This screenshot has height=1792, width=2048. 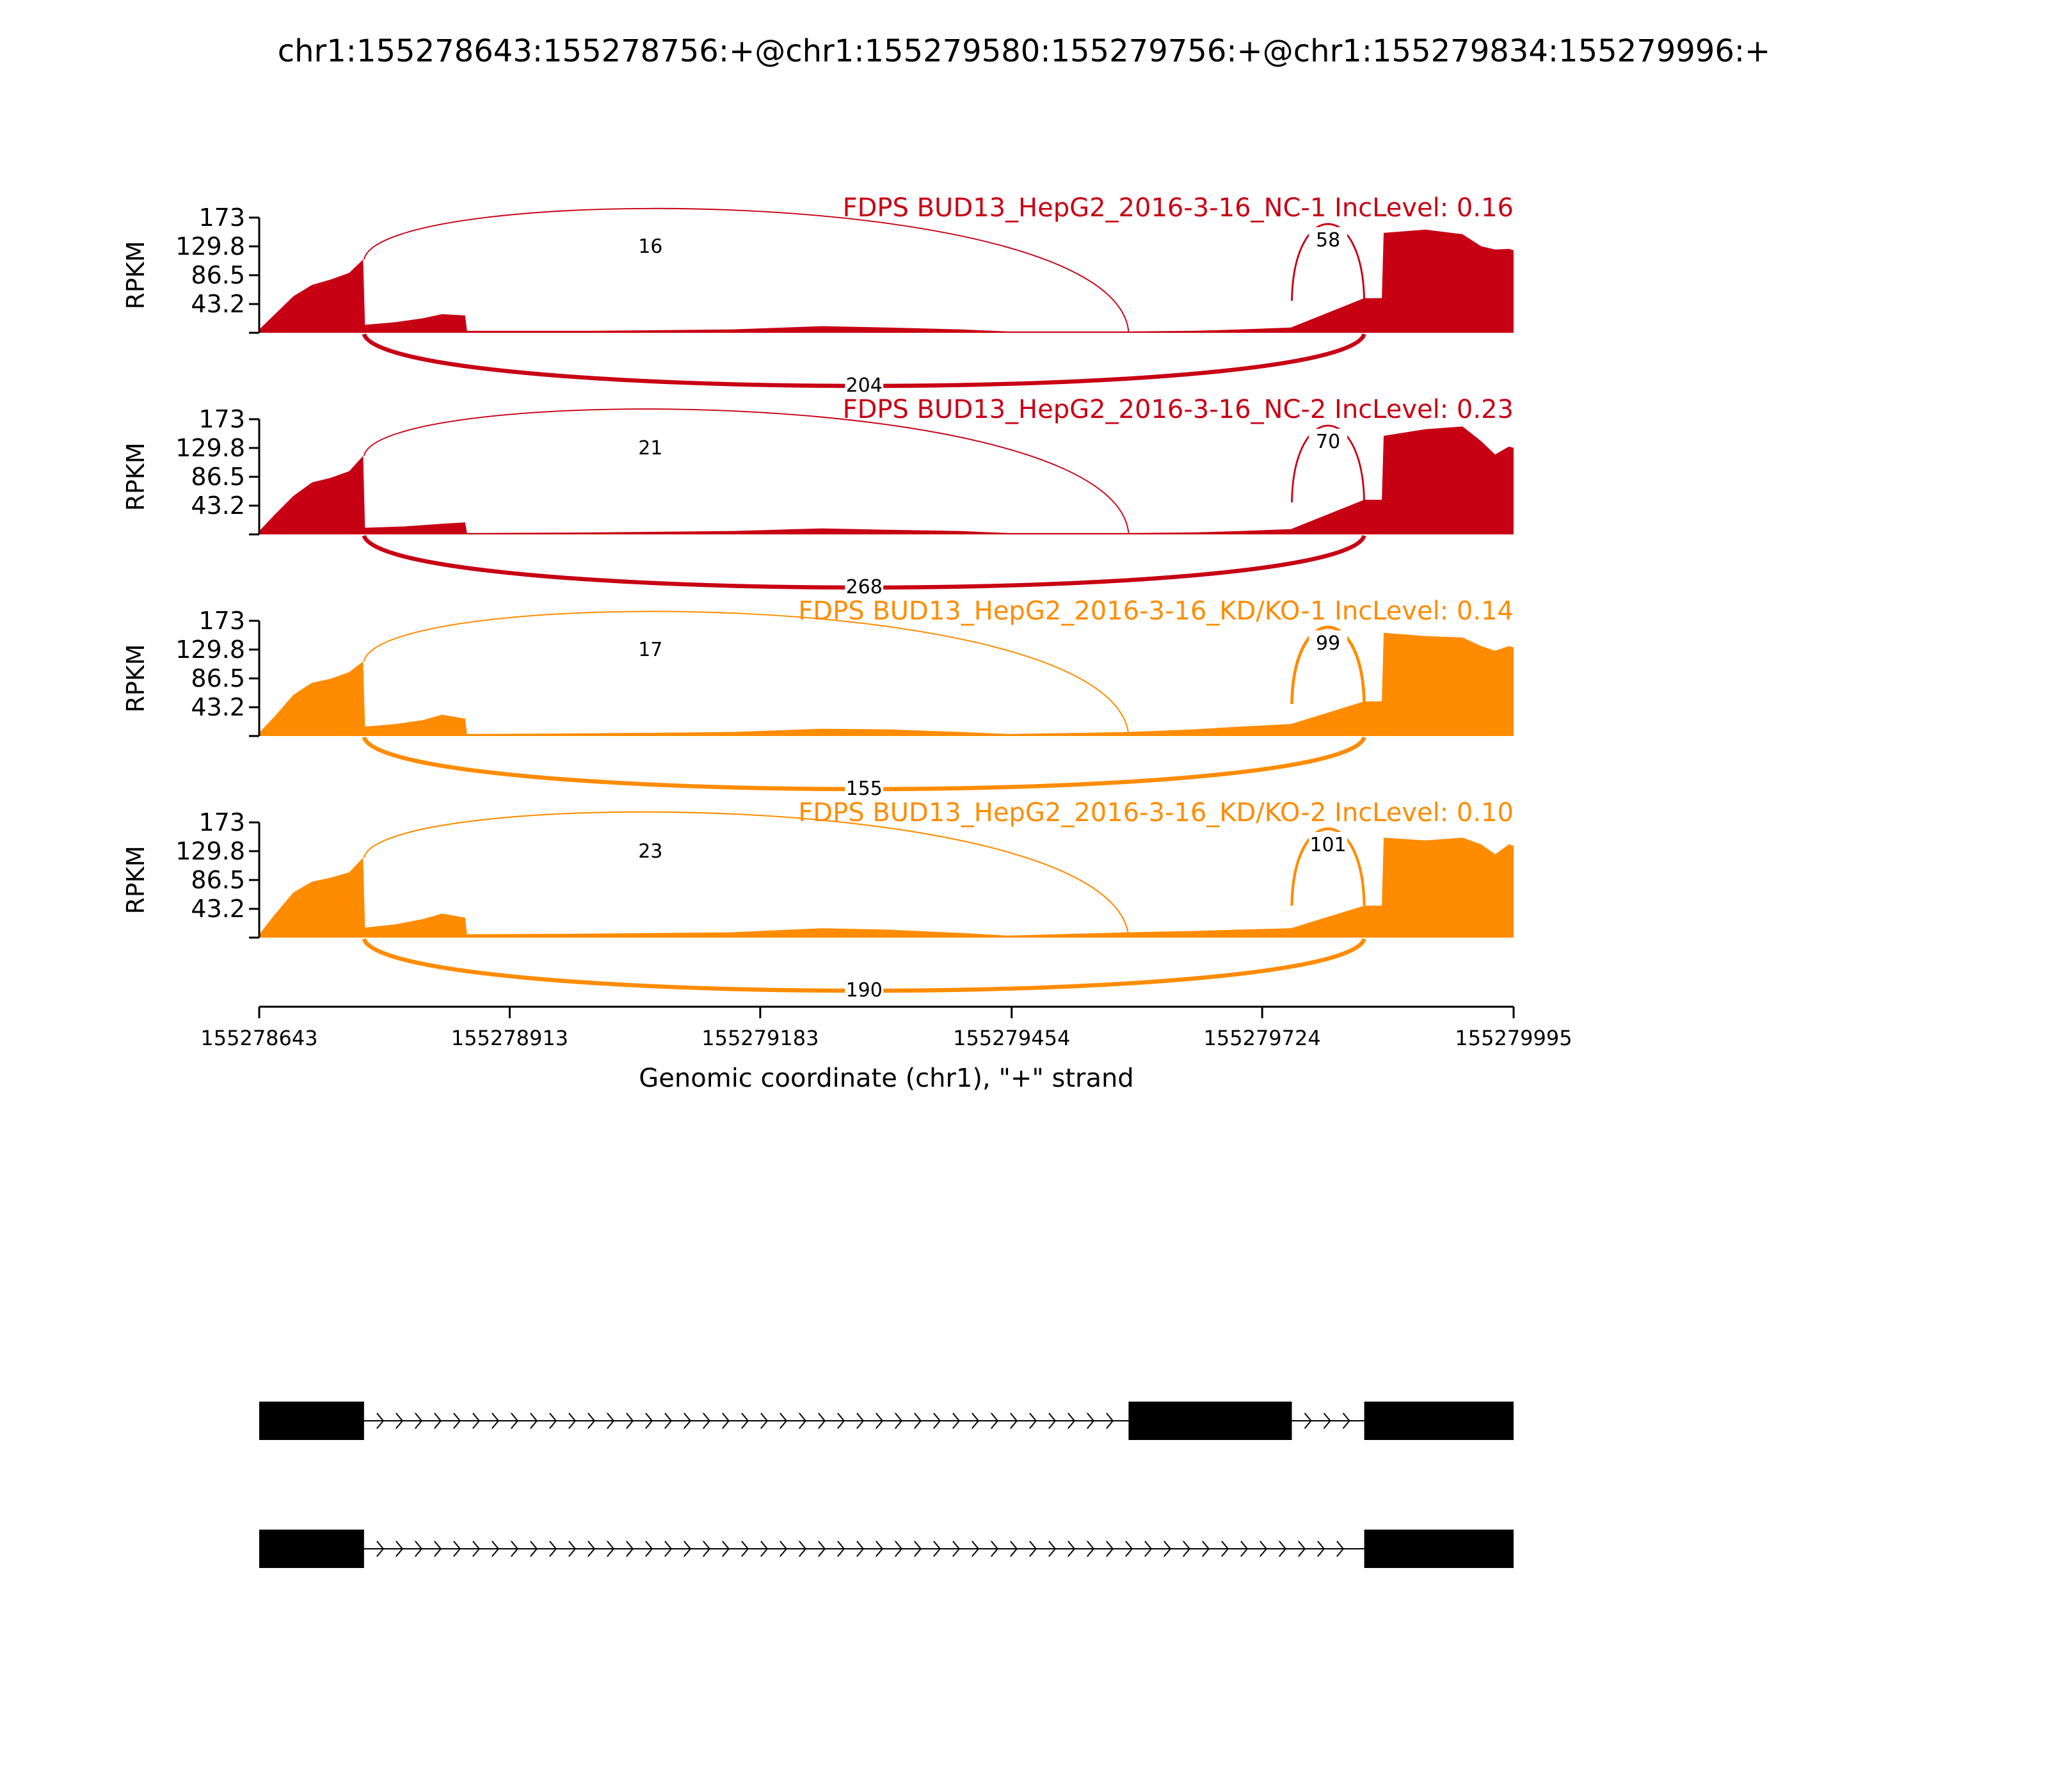 I want to click on junction-read-count: 58, so click(x=1328, y=240).